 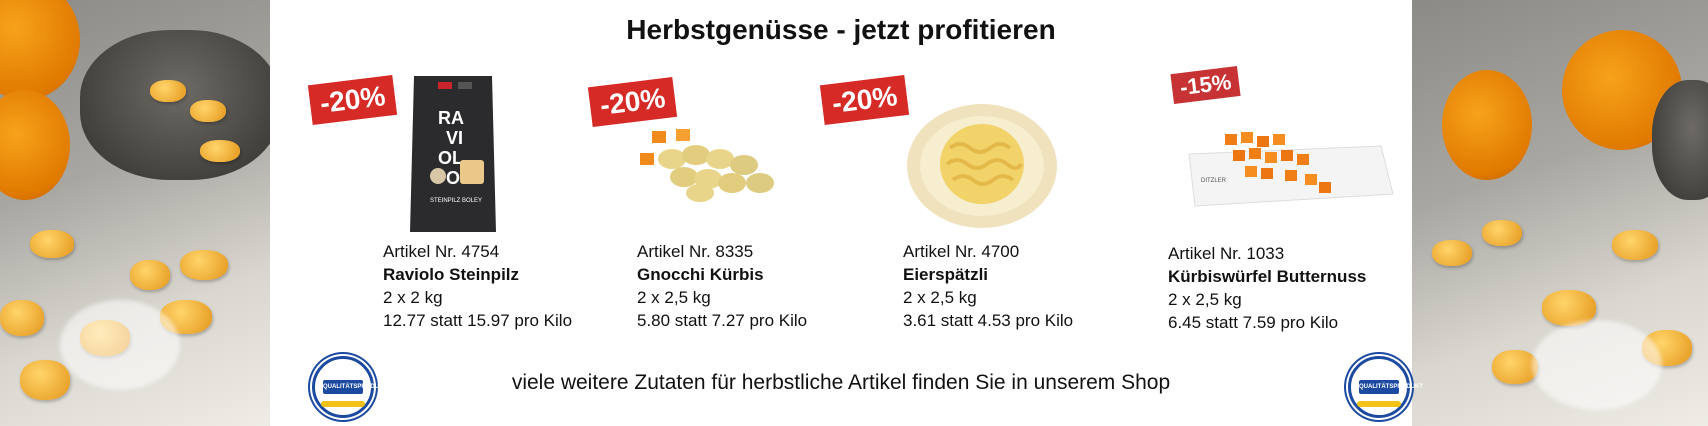 What do you see at coordinates (456, 201) in the screenshot?
I see `bag-subtitle: STEINPILZ BOLEY` at bounding box center [456, 201].